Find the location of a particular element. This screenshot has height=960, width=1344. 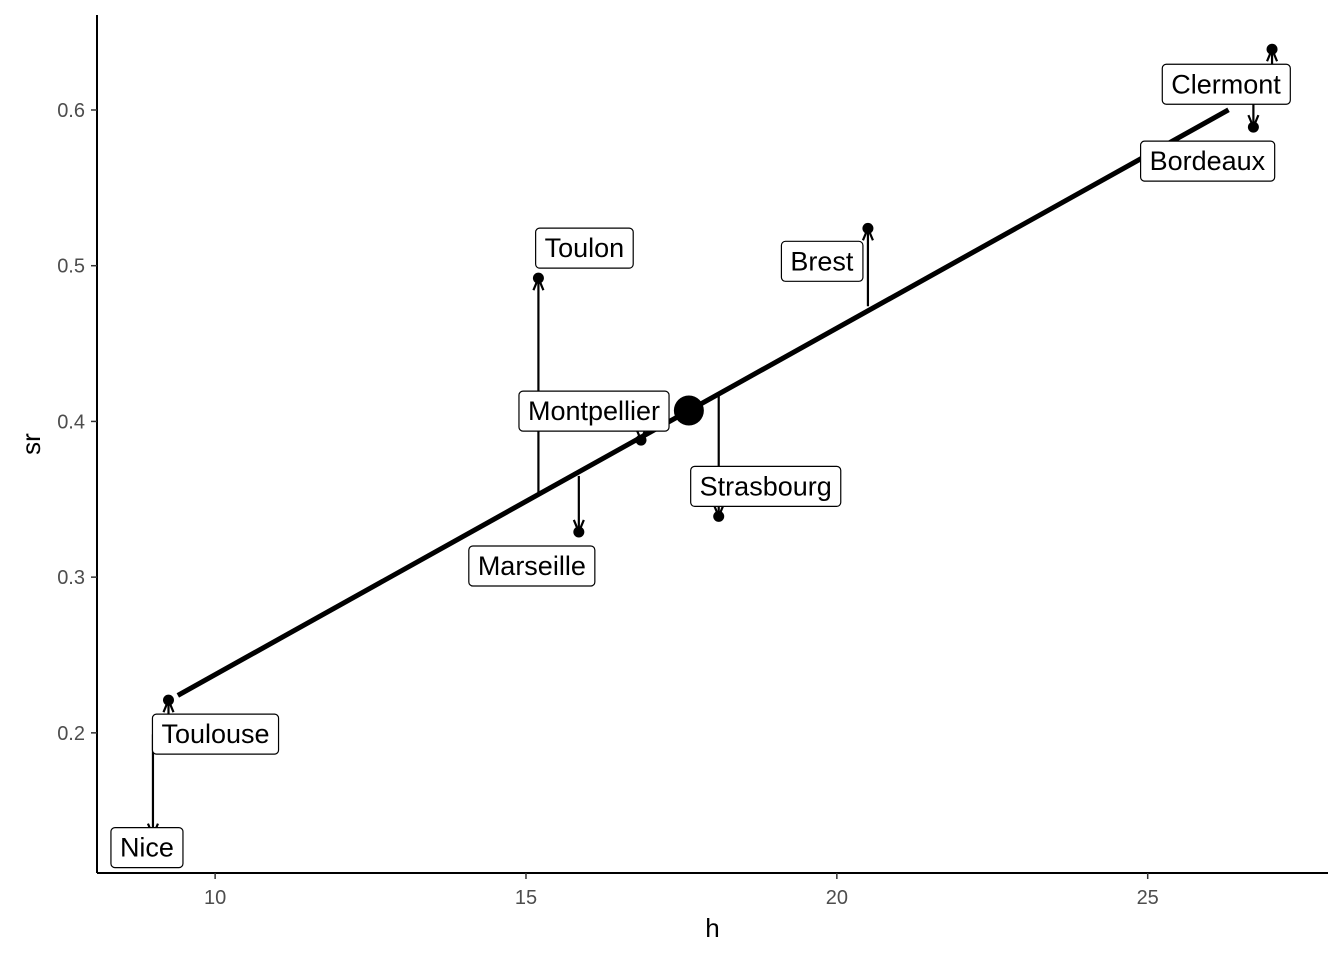

y-axis-ticks: 0.2 0.3 0.4 0.5 0.6 is located at coordinates (77, 422).